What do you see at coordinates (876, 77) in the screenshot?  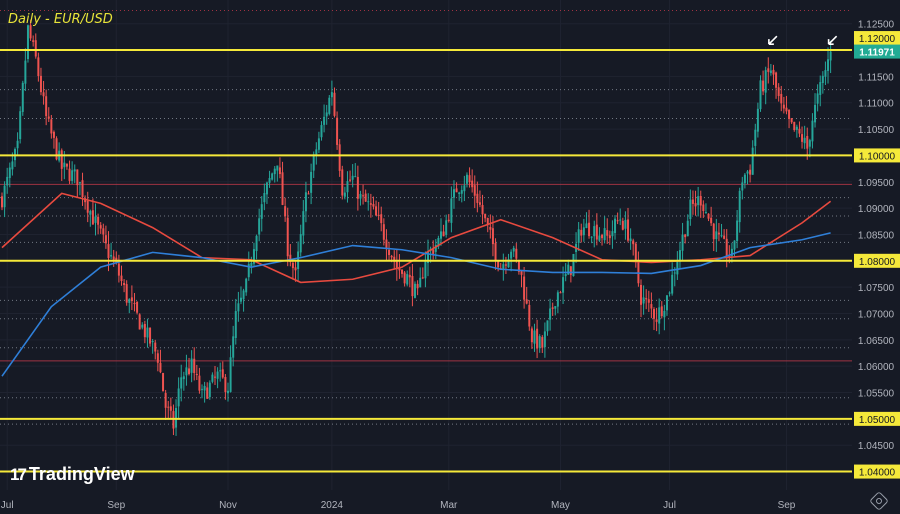 I see `y-tick-label: 1.11500` at bounding box center [876, 77].